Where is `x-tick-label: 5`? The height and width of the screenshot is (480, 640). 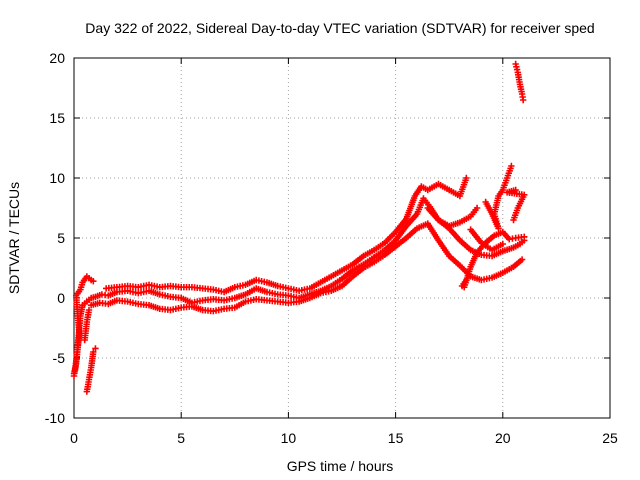
x-tick-label: 5 is located at coordinates (181, 438).